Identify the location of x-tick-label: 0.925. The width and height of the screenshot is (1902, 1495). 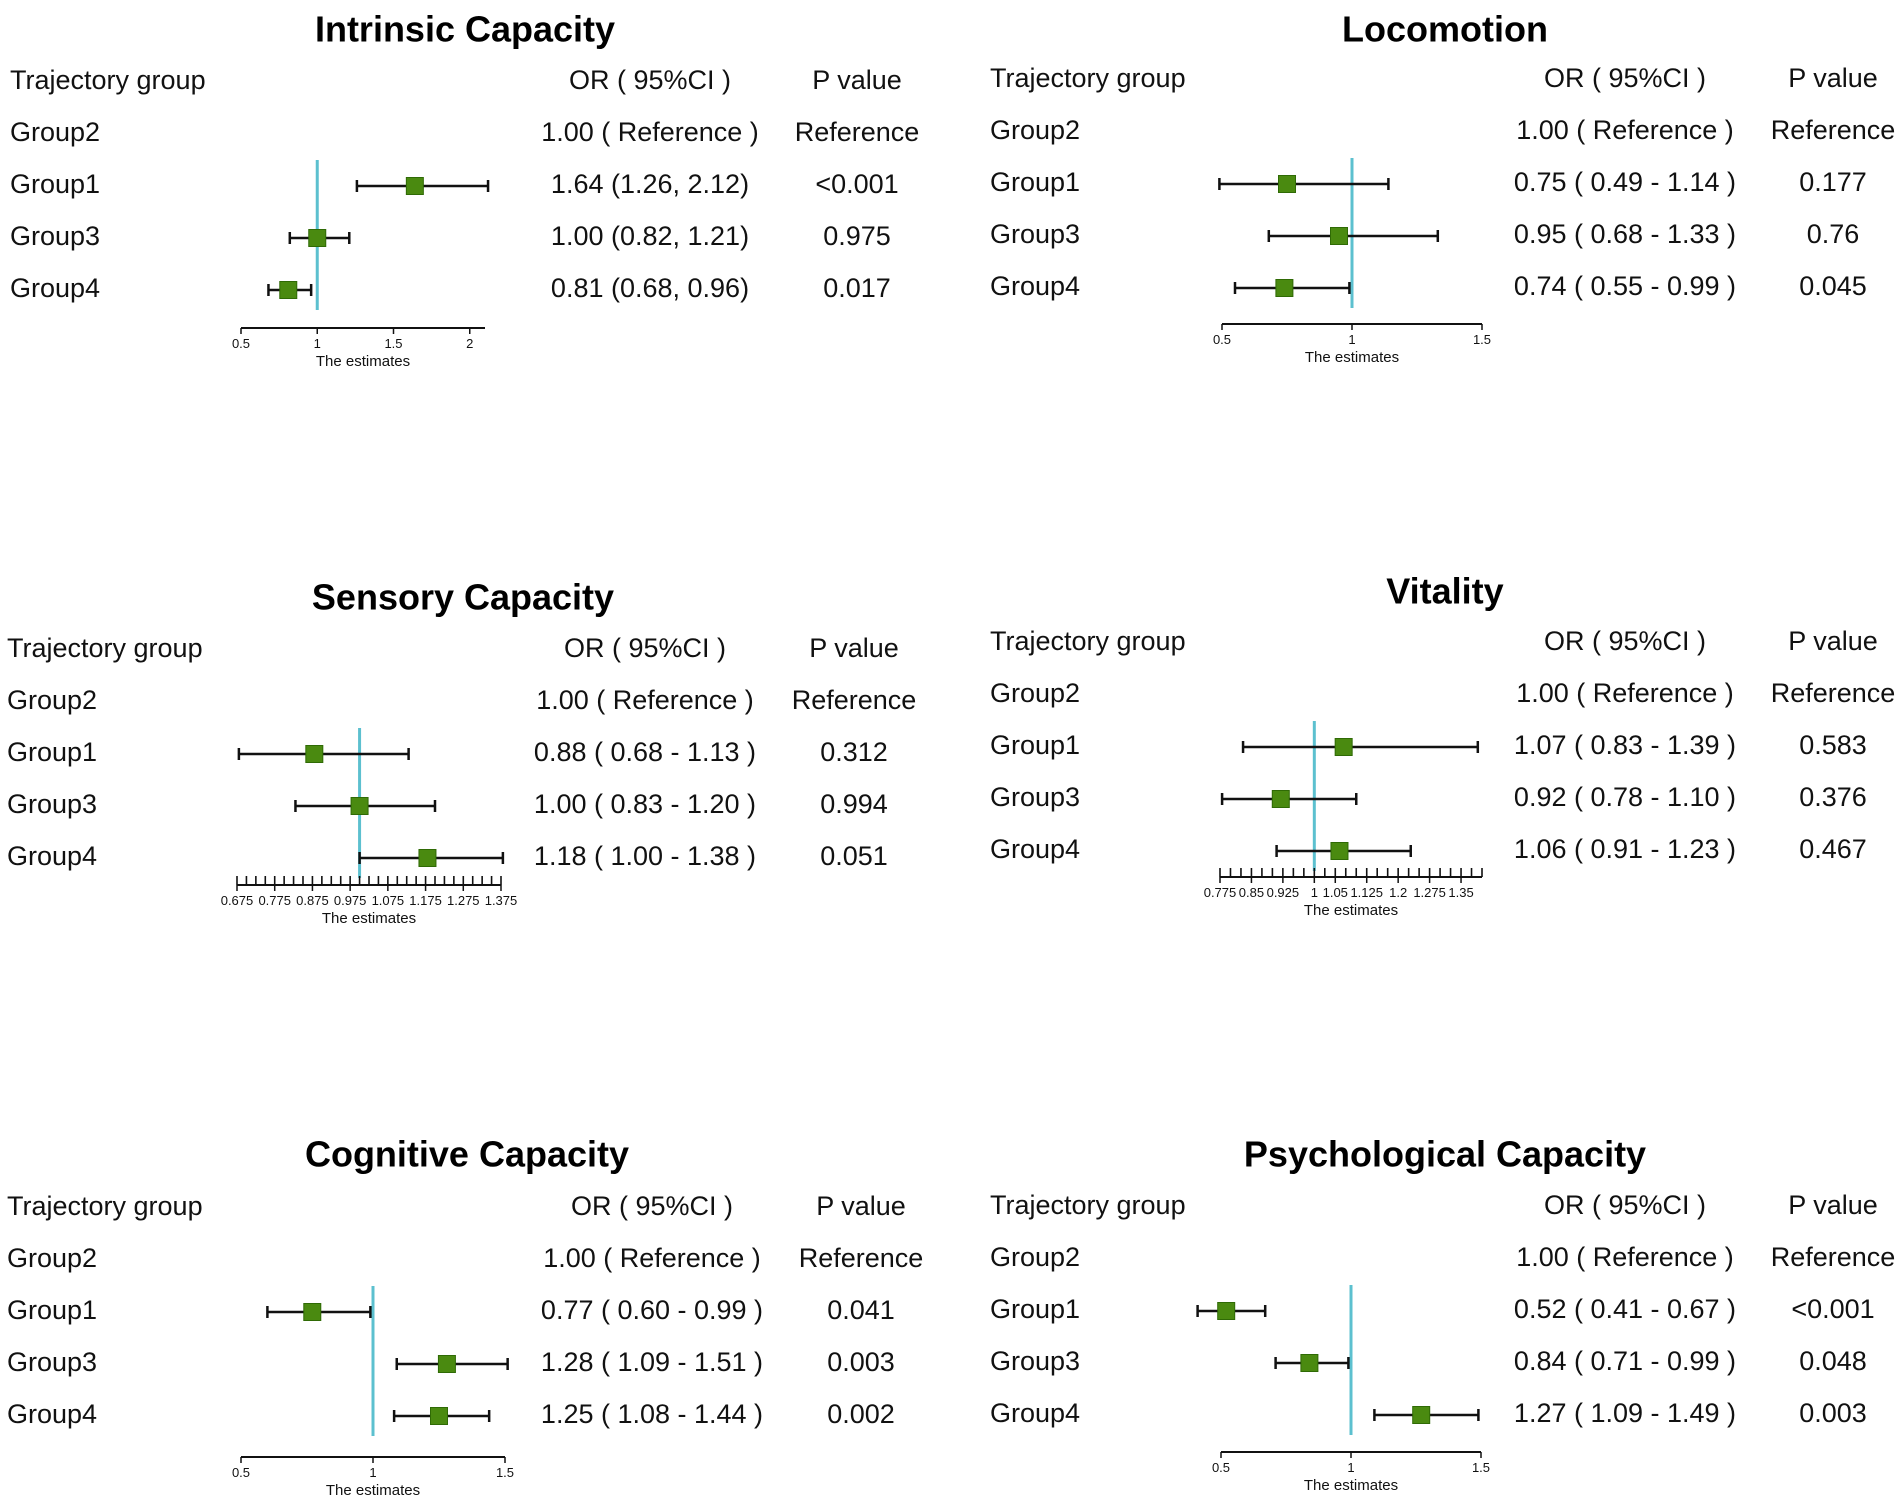
(1283, 892).